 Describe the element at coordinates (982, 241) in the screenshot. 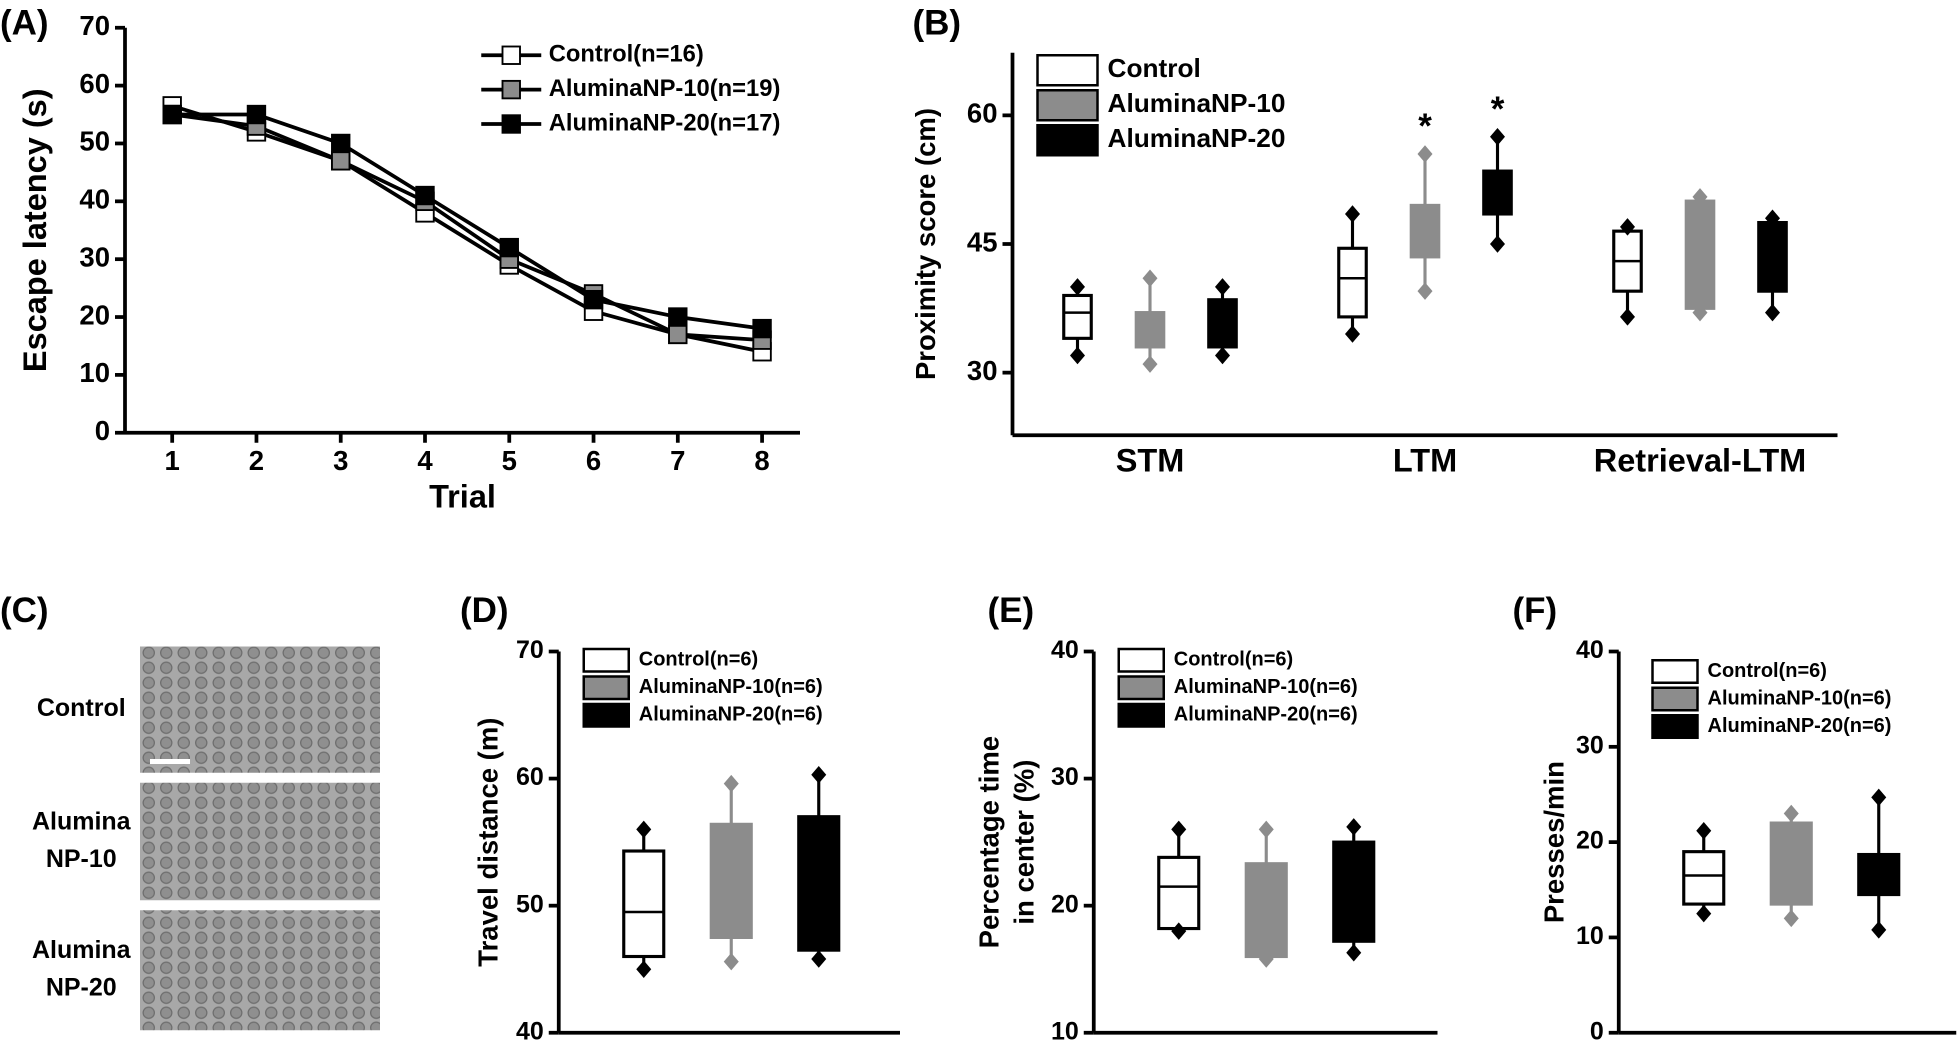

I see `y-tick-label: 45` at that location.